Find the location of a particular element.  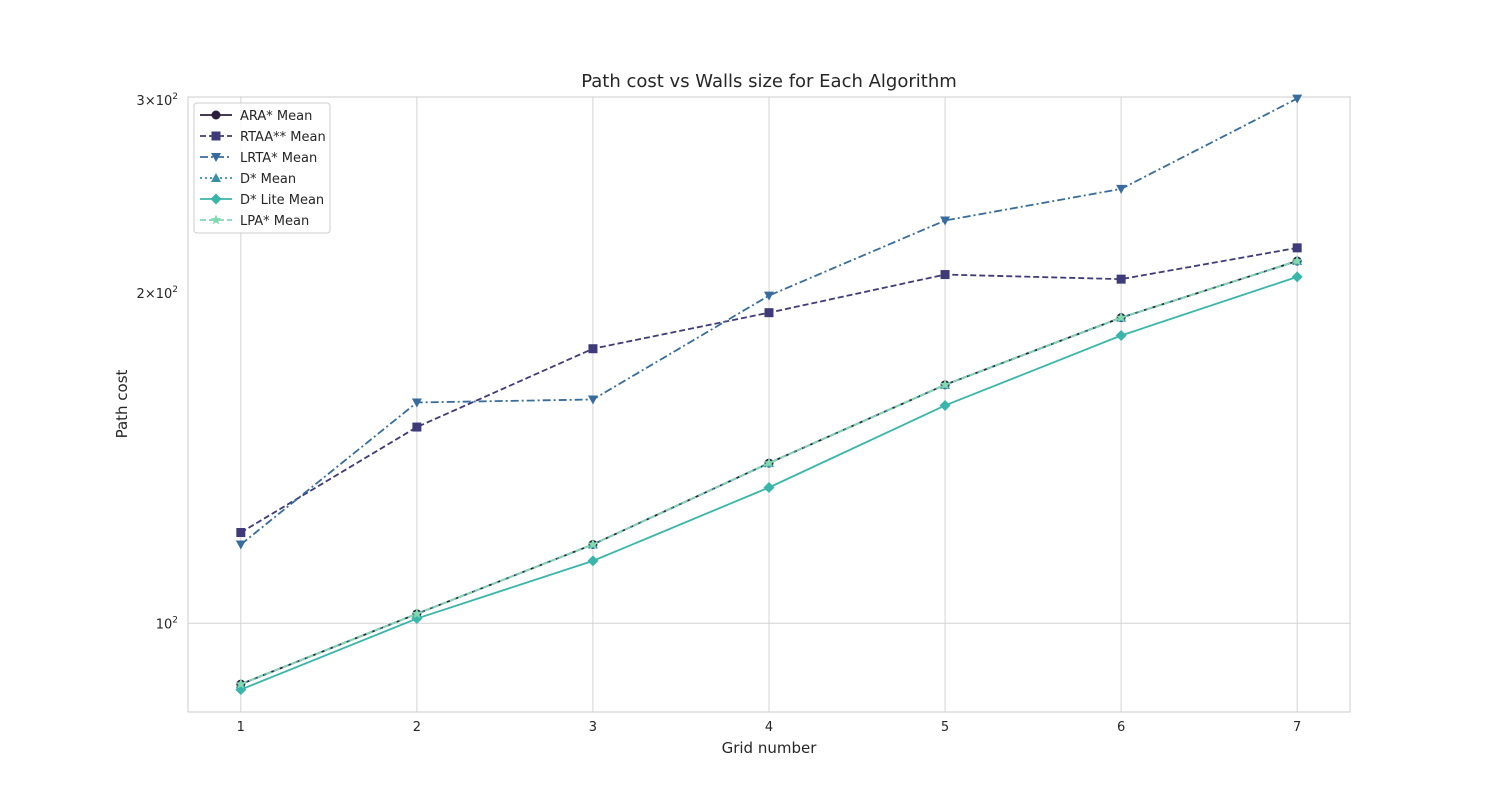

x-tick-label: 5 is located at coordinates (945, 727).